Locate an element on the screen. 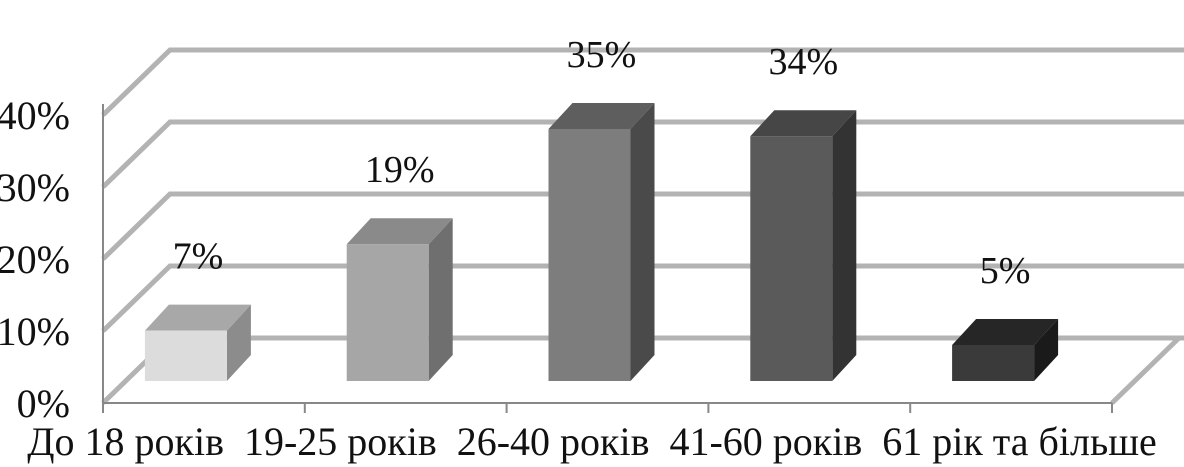 The image size is (1184, 467). data-label-4: 34% is located at coordinates (803, 62).